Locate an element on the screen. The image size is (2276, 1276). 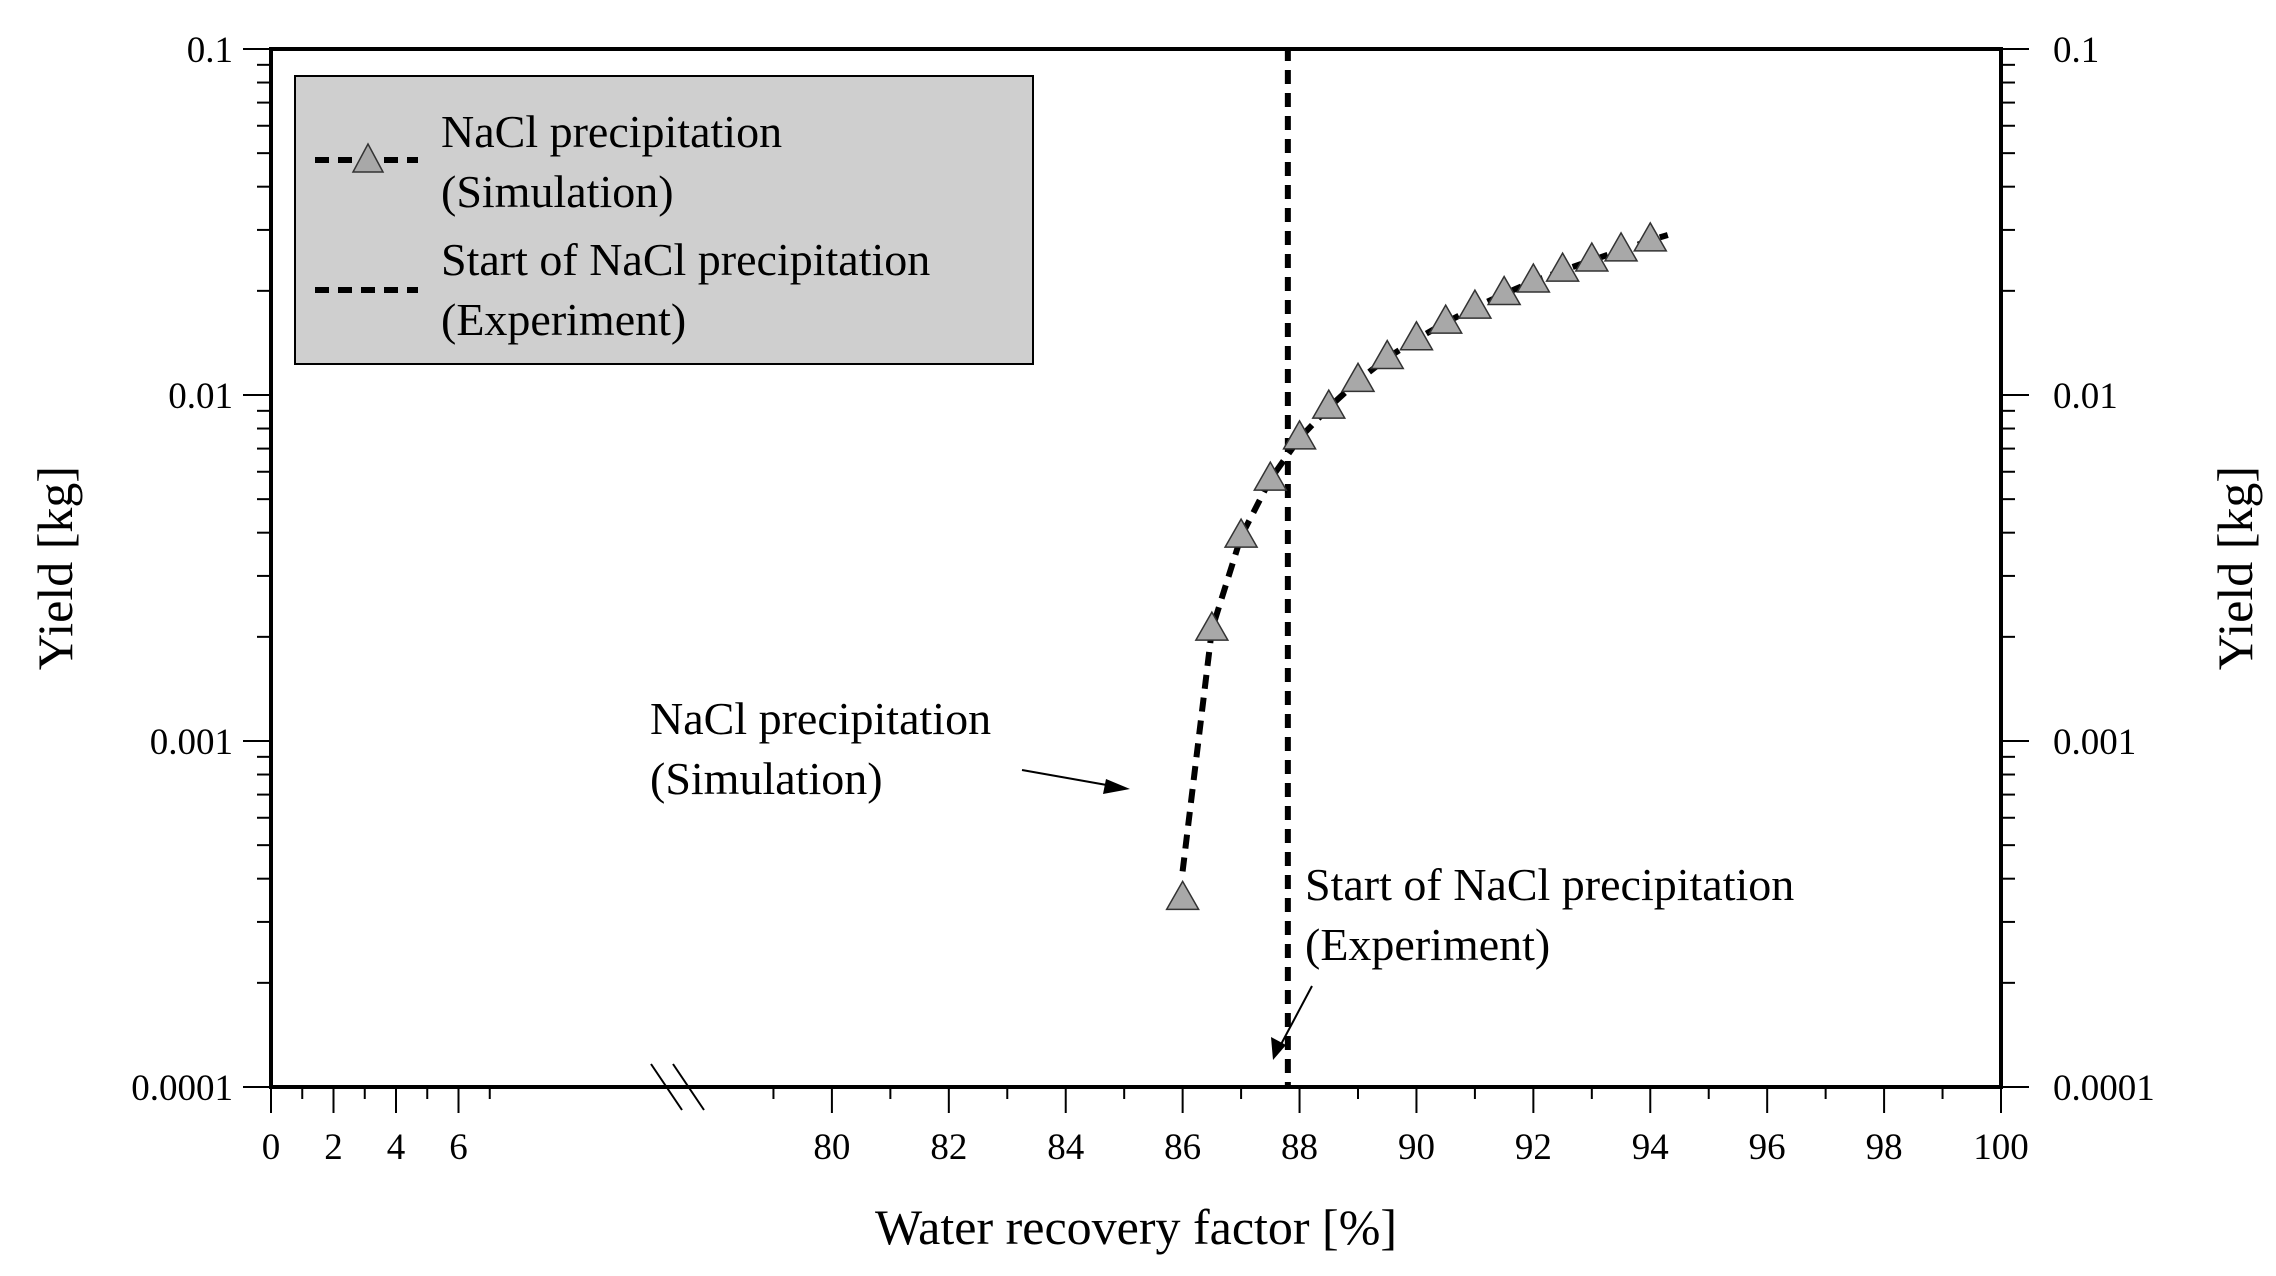
x-tick-label: 98 is located at coordinates (1884, 1147).